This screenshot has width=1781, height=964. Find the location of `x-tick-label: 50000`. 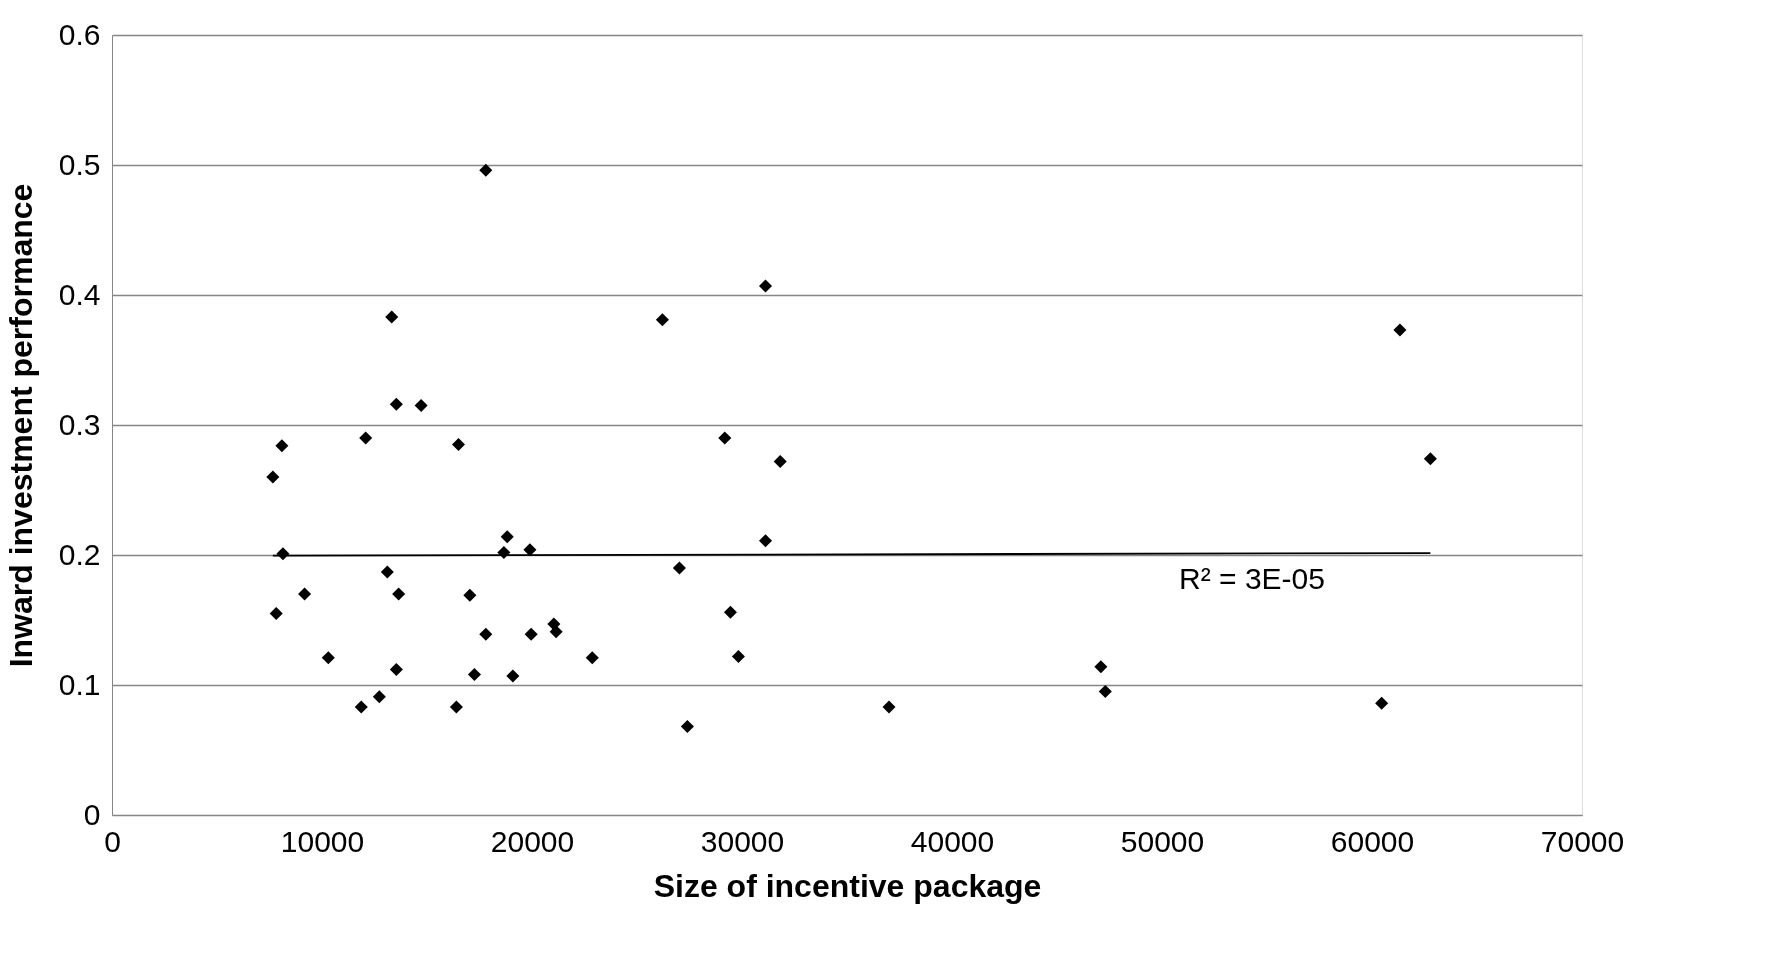

x-tick-label: 50000 is located at coordinates (1162, 841).